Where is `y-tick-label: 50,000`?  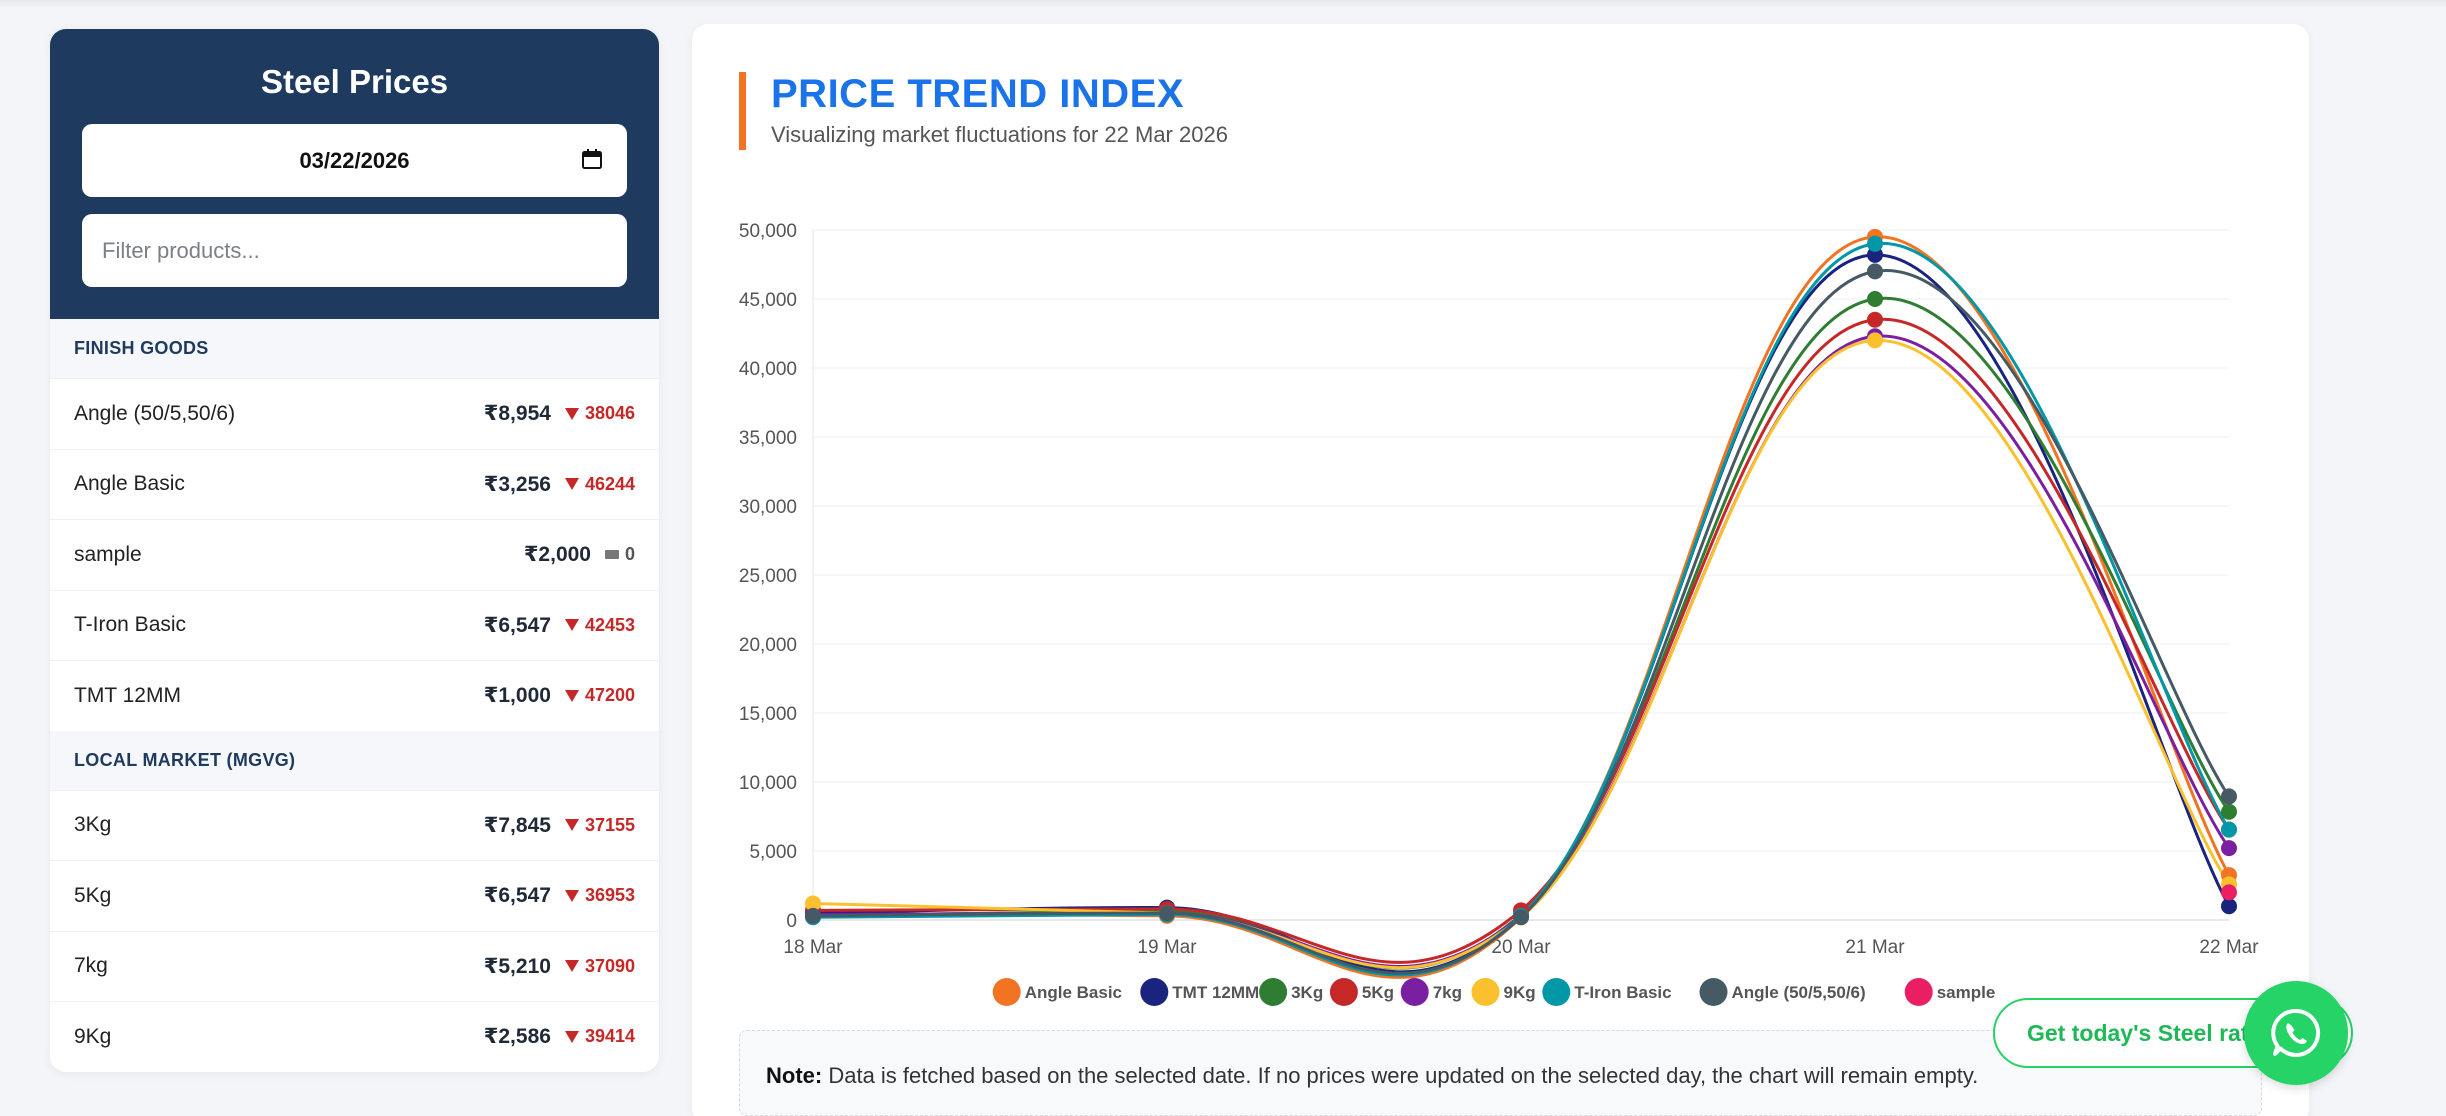 y-tick-label: 50,000 is located at coordinates (768, 231).